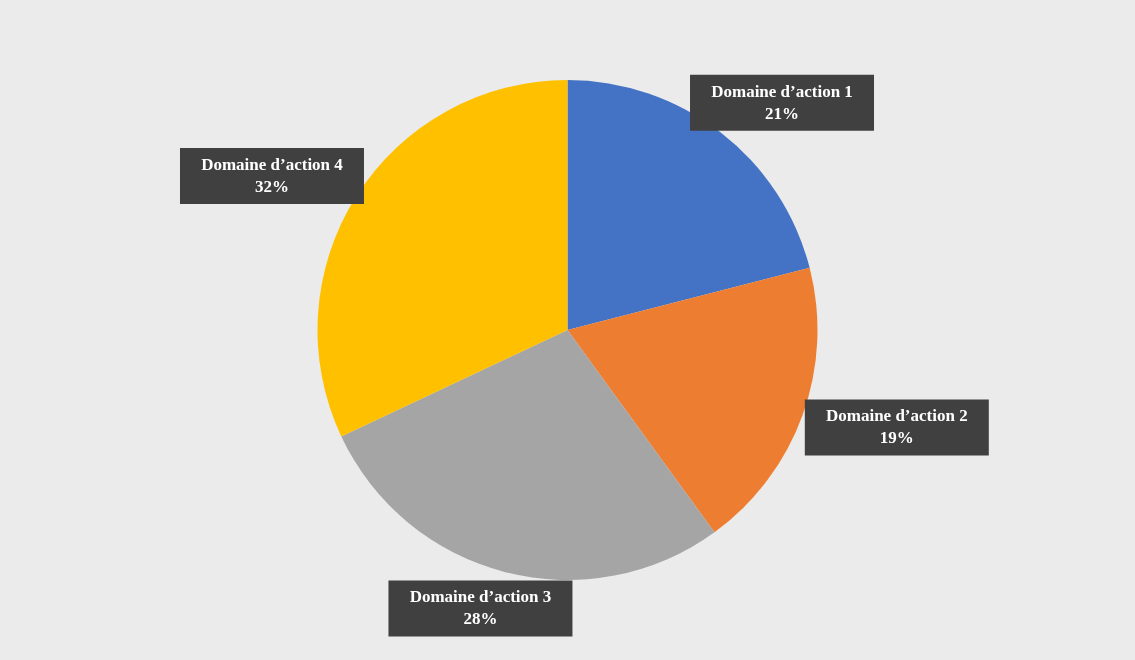  Describe the element at coordinates (896, 416) in the screenshot. I see `slice-label: Domaine d’action 2` at that location.